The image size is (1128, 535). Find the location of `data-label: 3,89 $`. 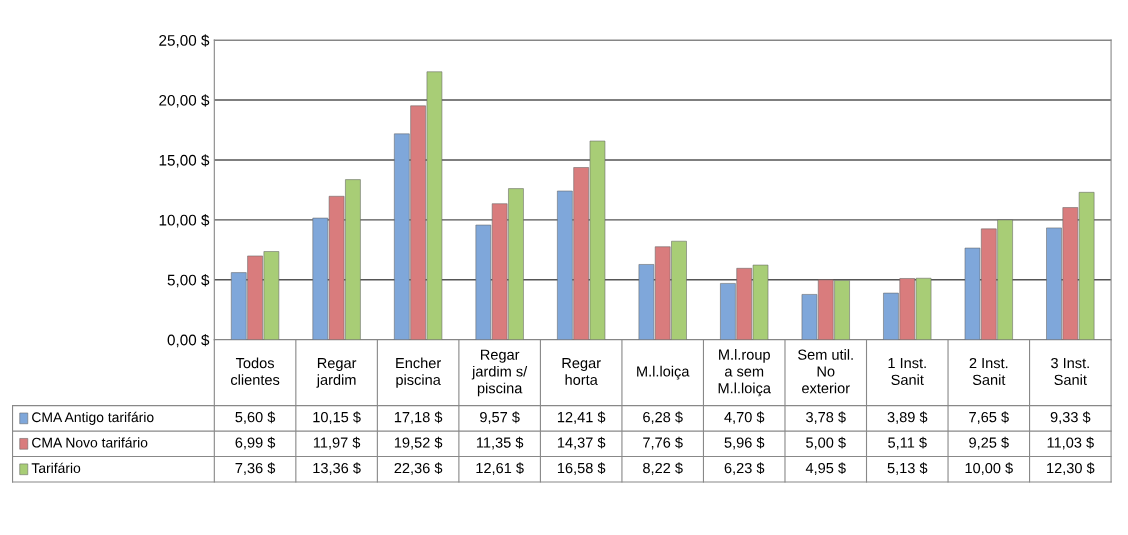

data-label: 3,89 $ is located at coordinates (907, 418).